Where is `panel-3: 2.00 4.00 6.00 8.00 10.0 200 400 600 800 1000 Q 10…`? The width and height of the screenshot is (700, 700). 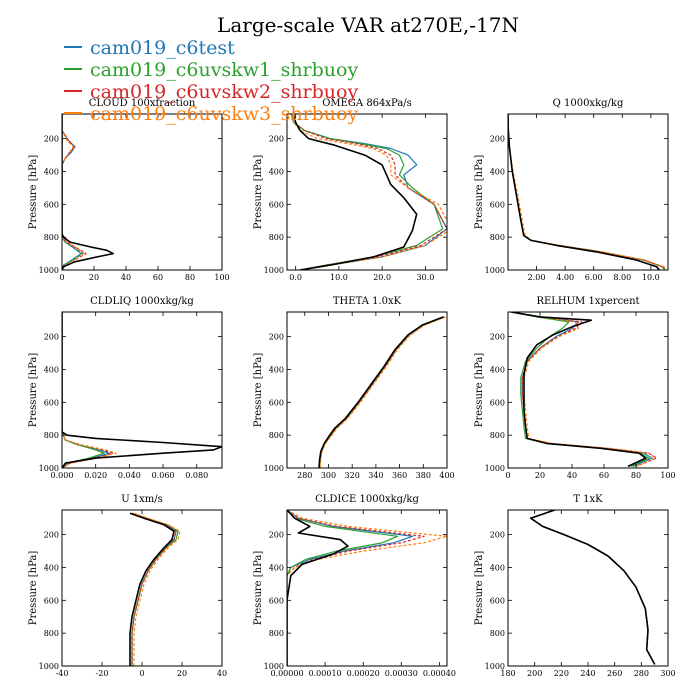
panel-3: 2.00 4.00 6.00 8.00 10.0 200 400 600 800 1000 Q 10… is located at coordinates (571, 190).